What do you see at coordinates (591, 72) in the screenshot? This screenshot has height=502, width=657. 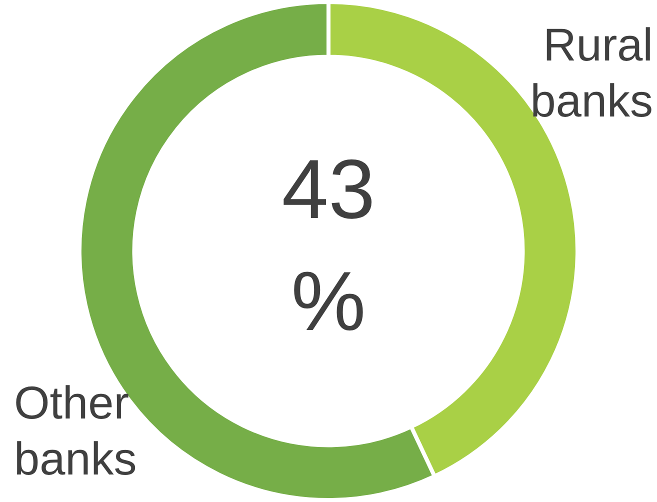 I see `slice-label: Rural banks` at bounding box center [591, 72].